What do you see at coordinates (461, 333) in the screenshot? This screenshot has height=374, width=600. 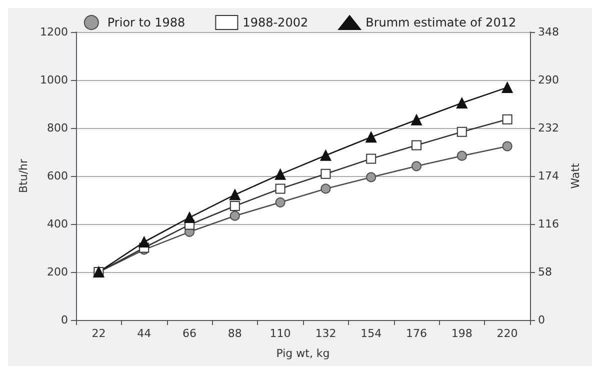 I see `x-tick-label: 198` at bounding box center [461, 333].